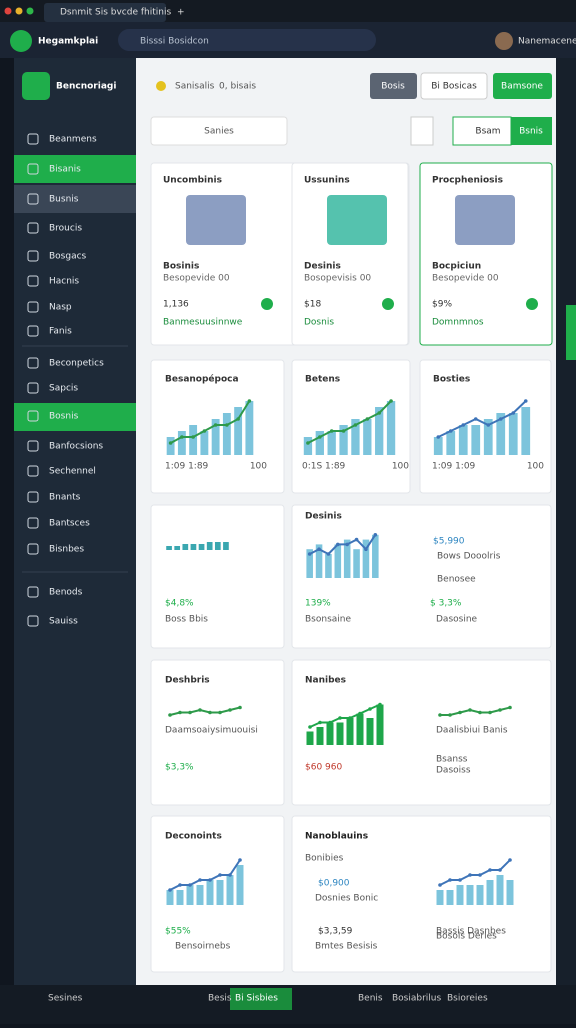 This screenshot has width=576, height=1028. Describe the element at coordinates (469, 557) in the screenshot. I see `stat: Bows Dooolris` at that location.